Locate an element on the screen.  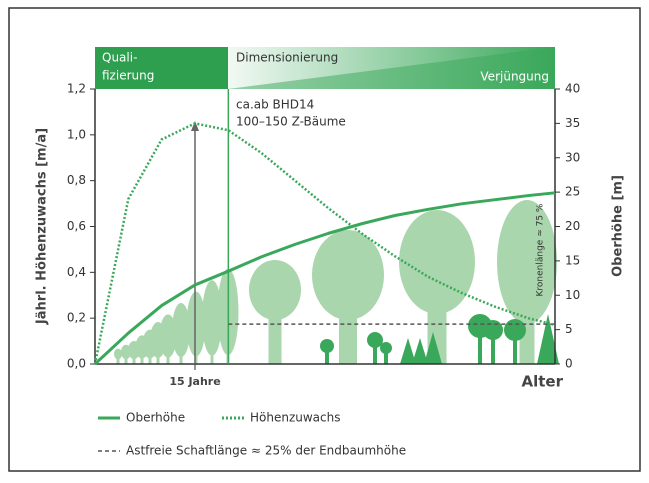
y2-tick-label: 35 is located at coordinates (572, 123).